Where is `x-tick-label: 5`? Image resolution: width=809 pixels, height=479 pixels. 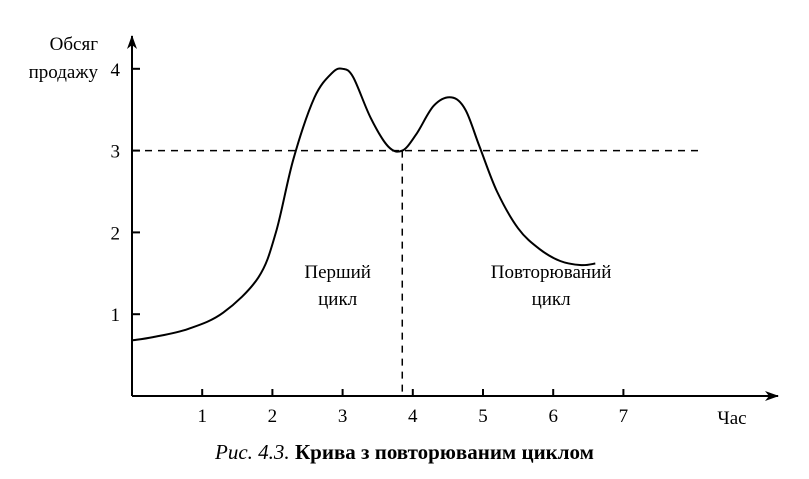 x-tick-label: 5 is located at coordinates (483, 416).